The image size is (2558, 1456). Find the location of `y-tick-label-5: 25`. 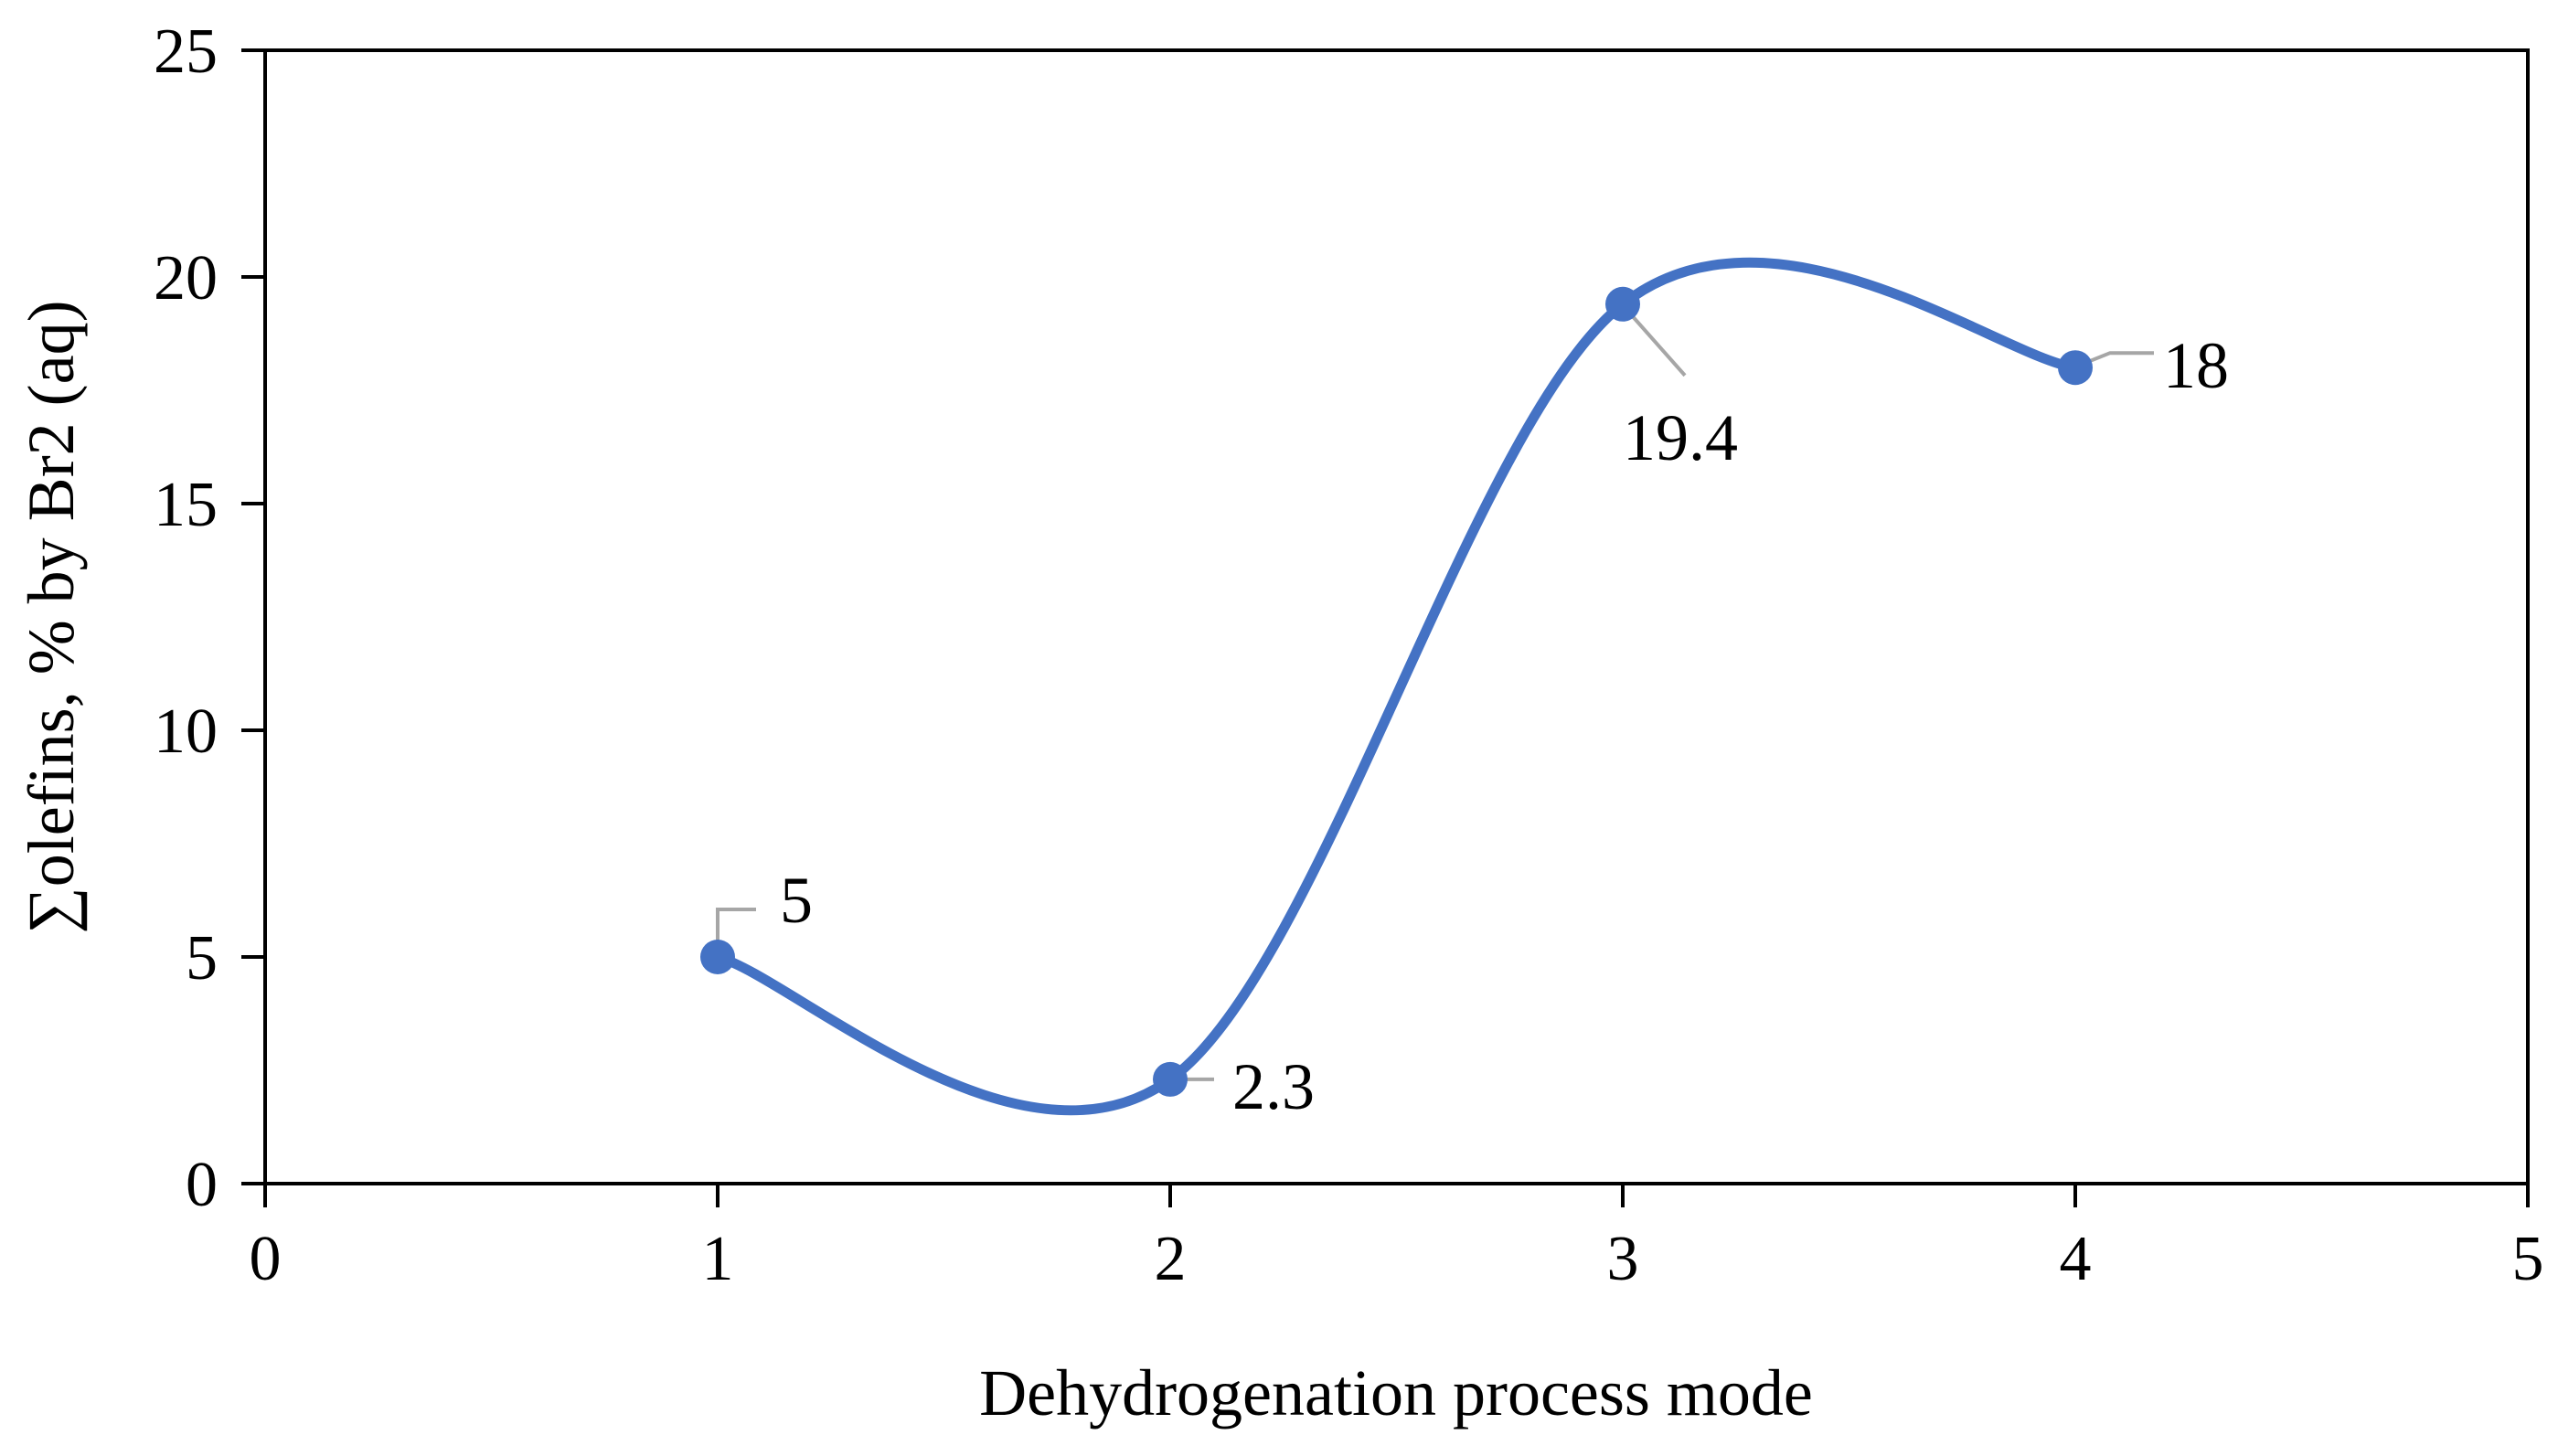

y-tick-label-5: 25 is located at coordinates (186, 52).